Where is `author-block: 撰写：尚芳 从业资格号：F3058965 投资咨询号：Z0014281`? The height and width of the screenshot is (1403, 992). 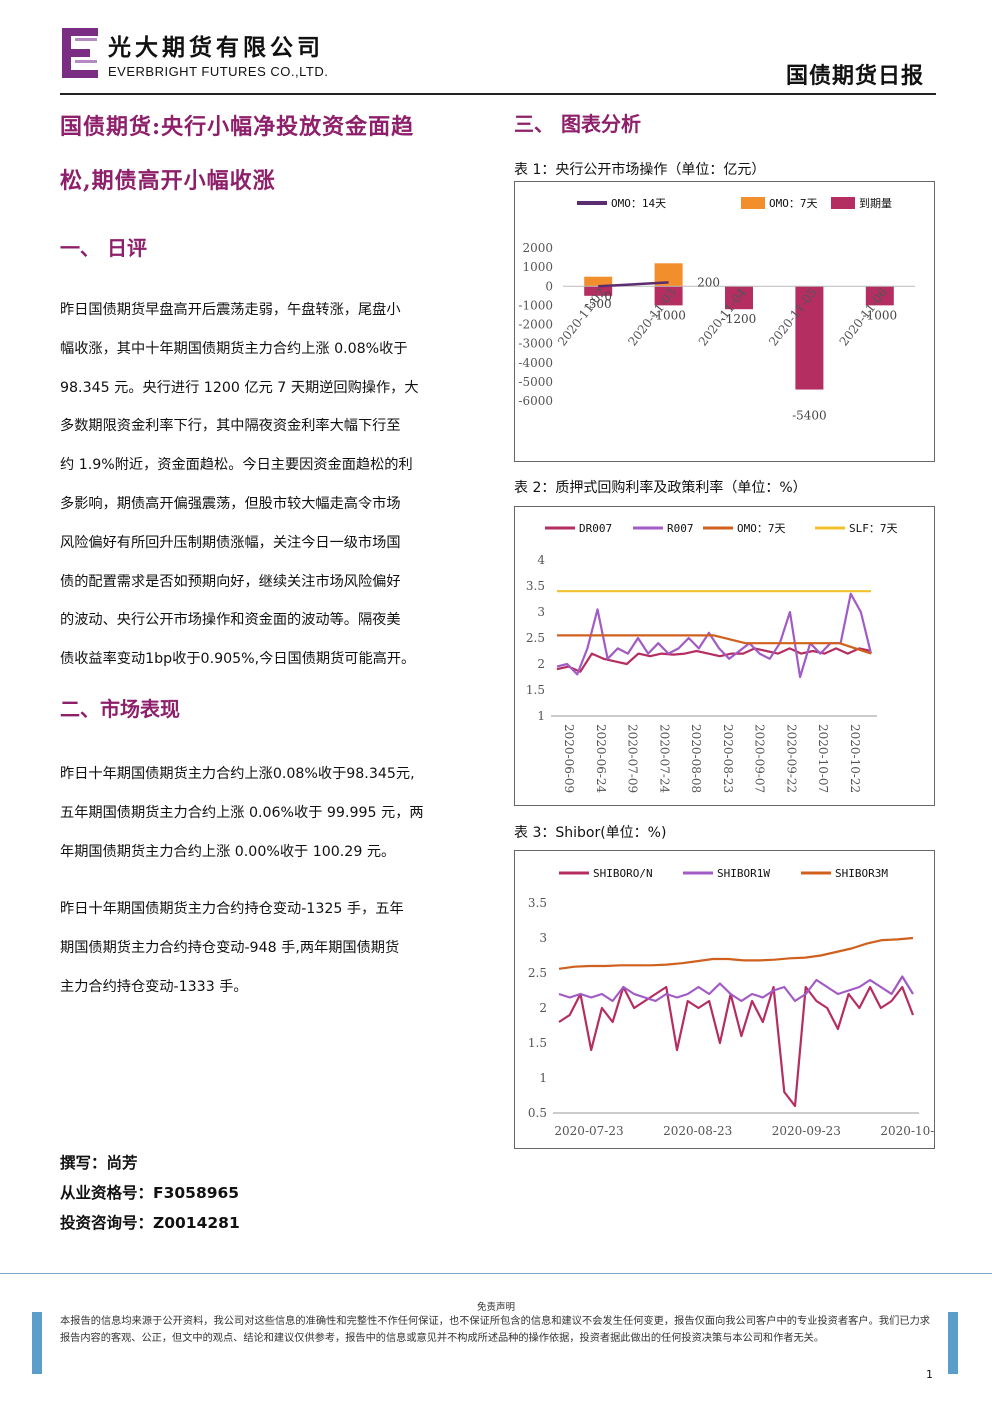
author-block: 撰写：尚芳 从业资格号：F3058965 投资咨询号：Z0014281 is located at coordinates (150, 1193).